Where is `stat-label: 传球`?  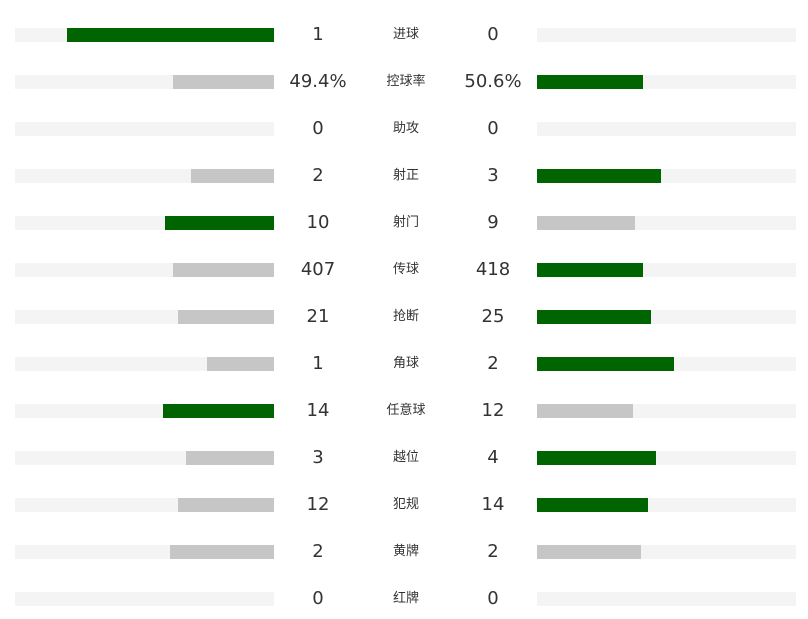 stat-label: 传球 is located at coordinates (405, 269).